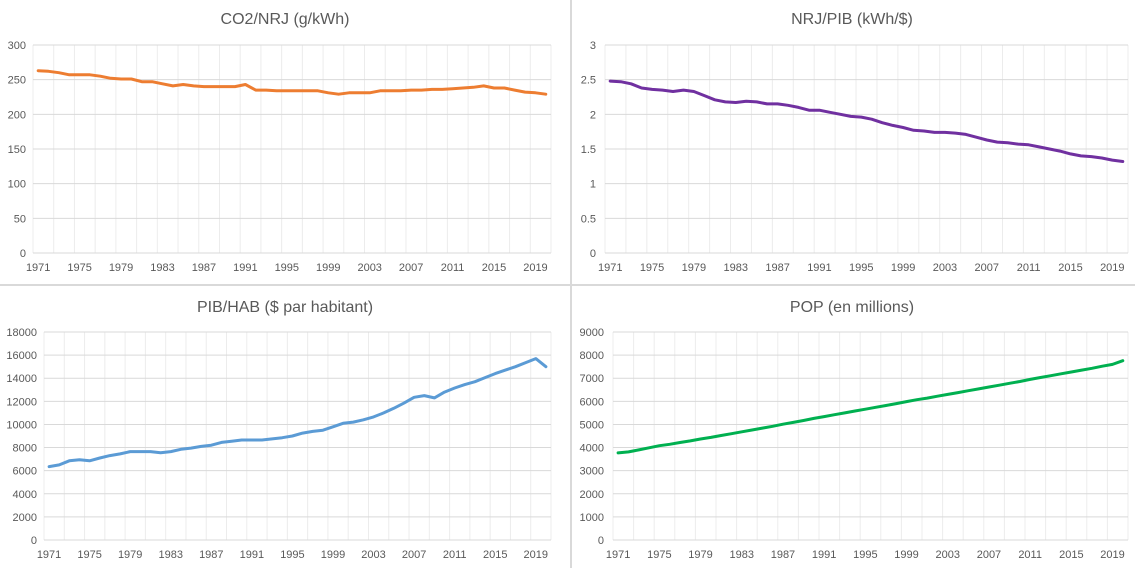  Describe the element at coordinates (17, 185) in the screenshot. I see `y-tick-label: 100` at that location.